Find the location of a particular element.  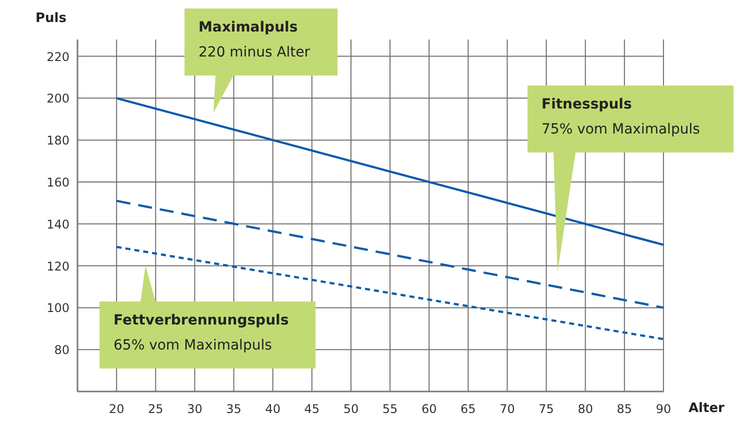

x-tick-label: 20 is located at coordinates (116, 409).